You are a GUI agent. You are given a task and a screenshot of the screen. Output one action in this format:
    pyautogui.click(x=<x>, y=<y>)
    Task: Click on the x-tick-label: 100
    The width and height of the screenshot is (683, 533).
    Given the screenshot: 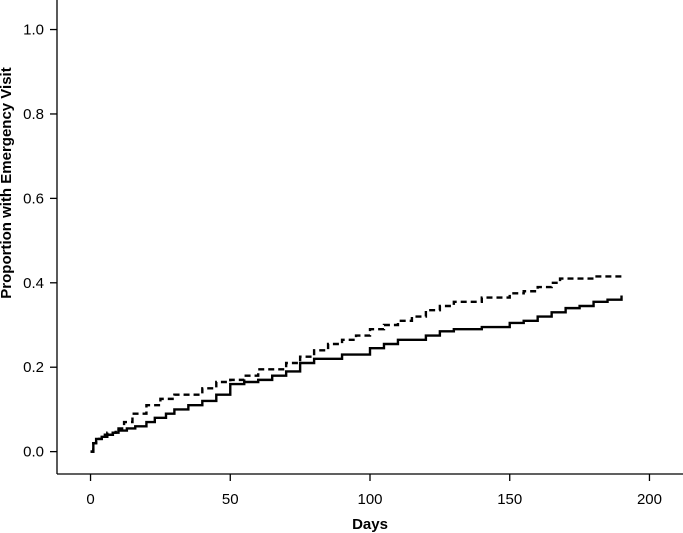 What is the action you would take?
    pyautogui.click(x=369, y=499)
    